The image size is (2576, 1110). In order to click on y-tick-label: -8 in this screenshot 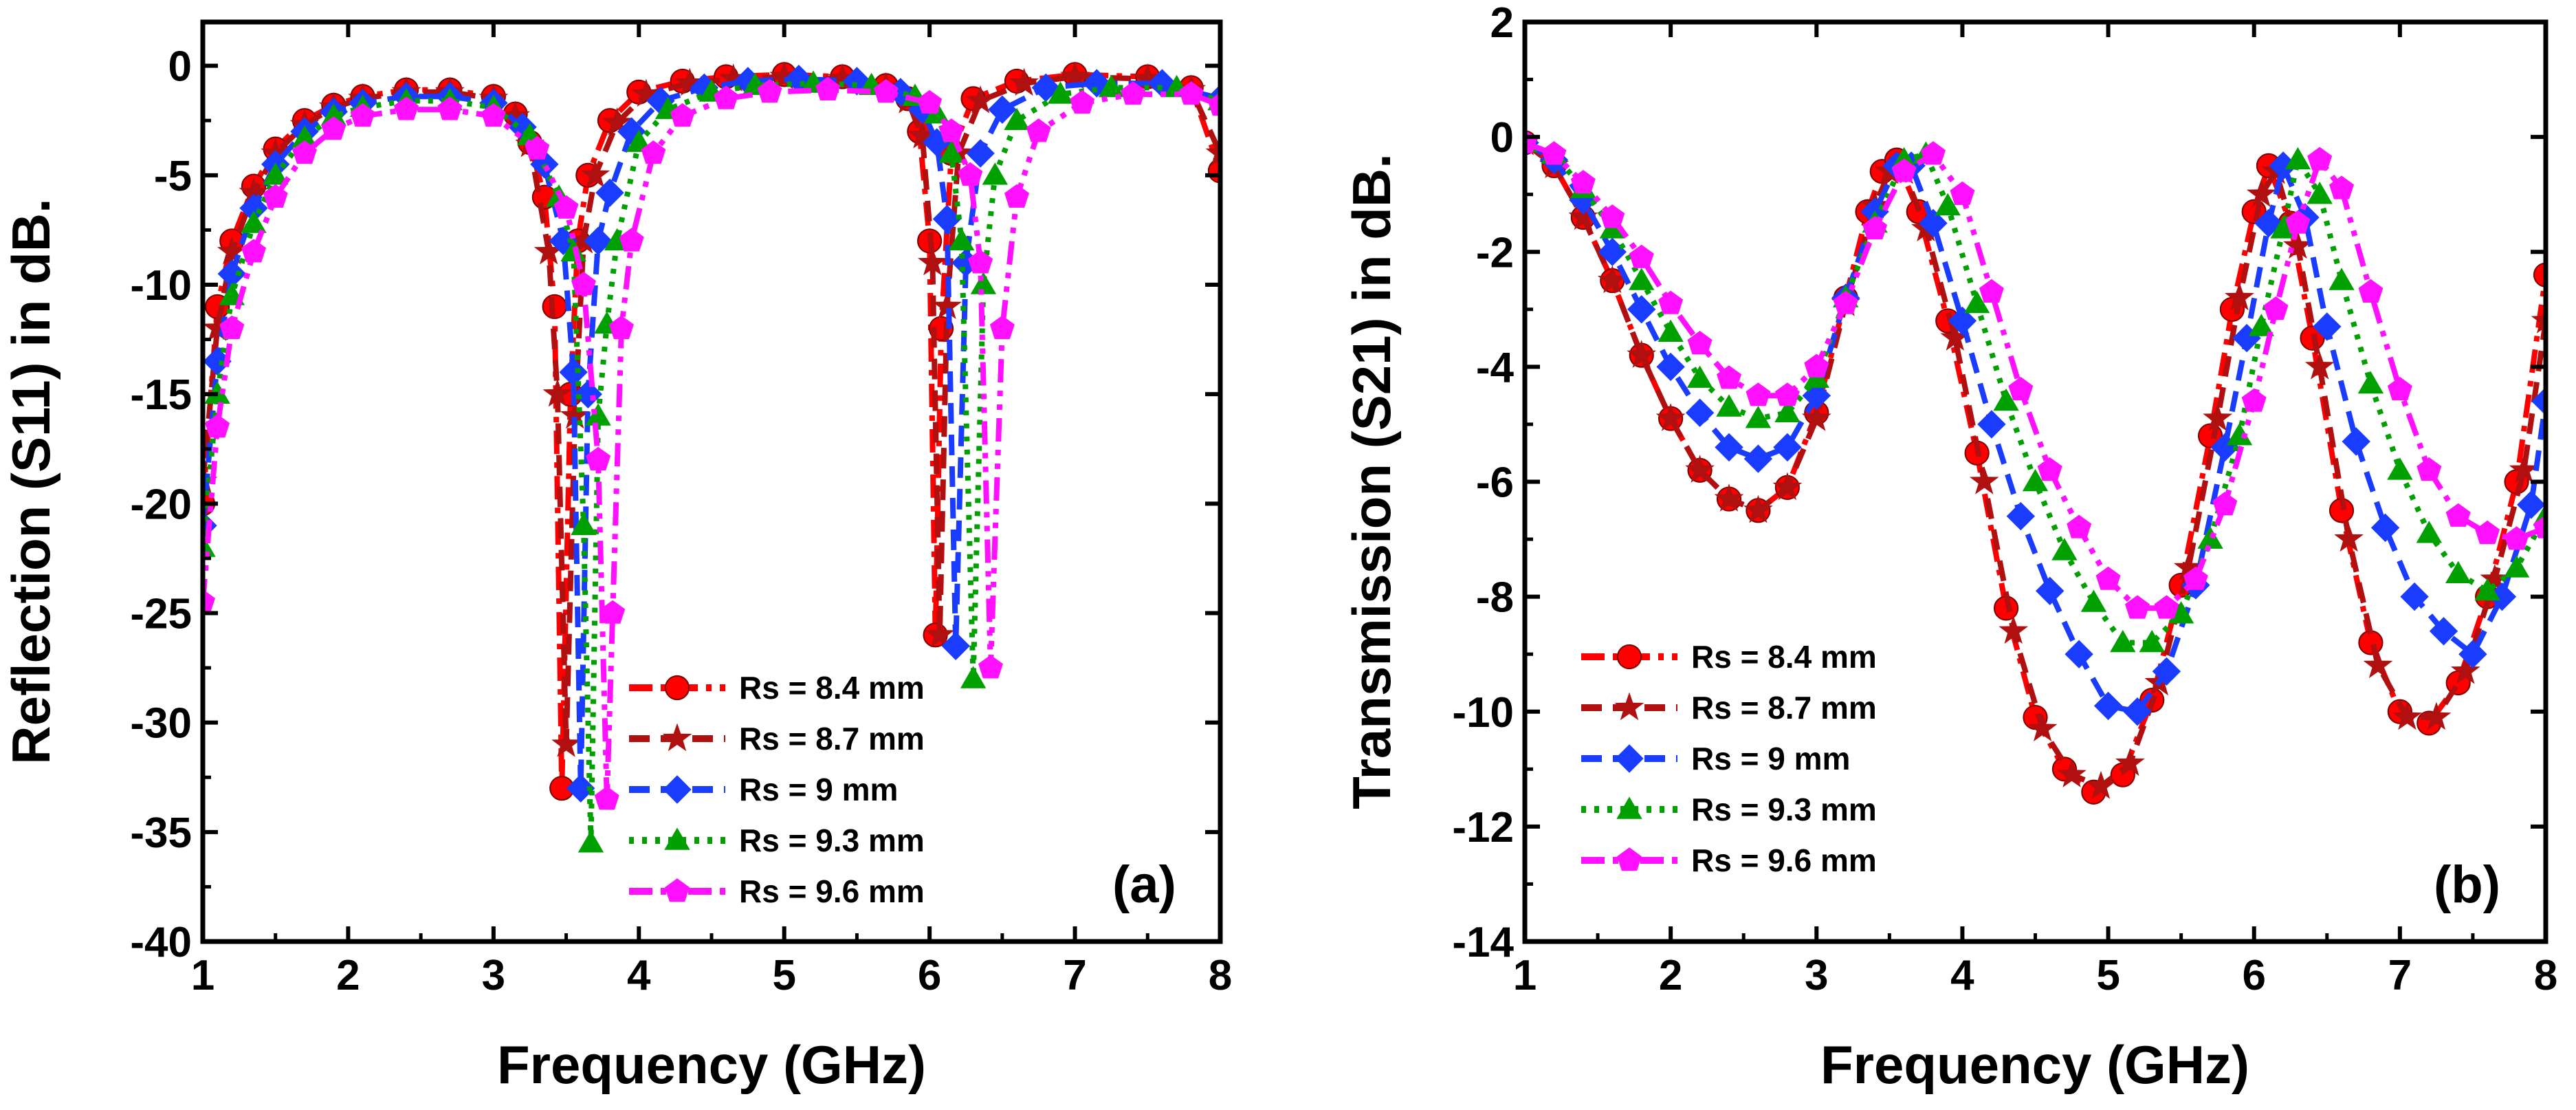, I will do `click(1495, 598)`.